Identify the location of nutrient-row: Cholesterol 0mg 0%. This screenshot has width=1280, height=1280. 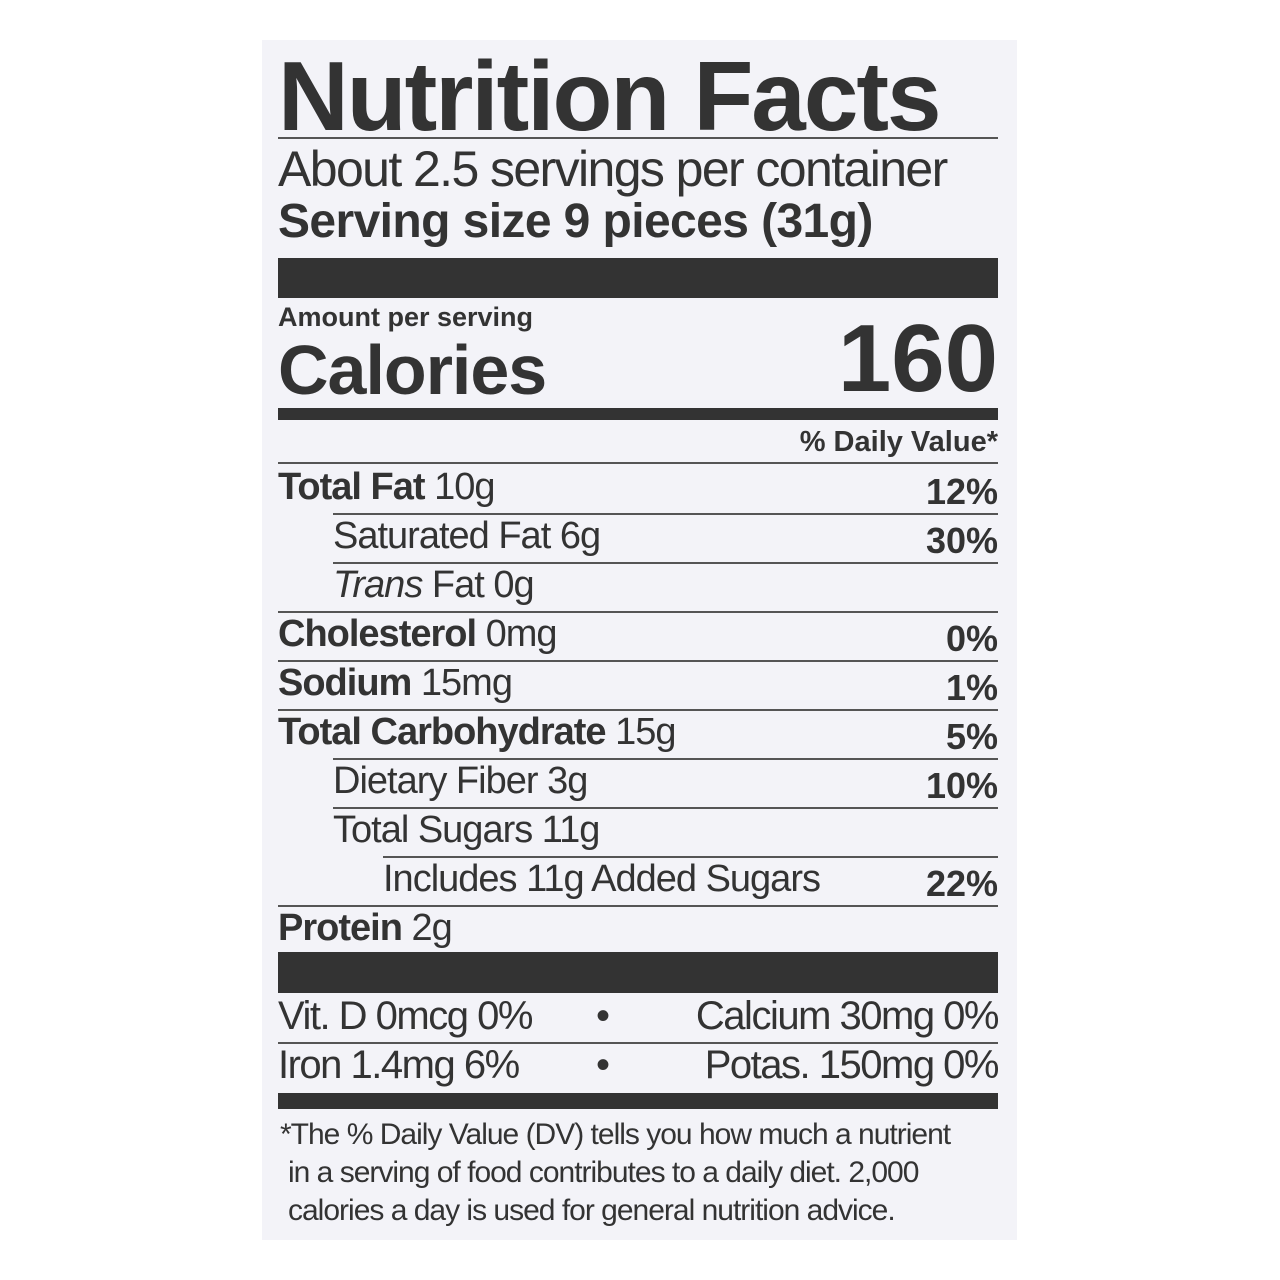
(638, 635).